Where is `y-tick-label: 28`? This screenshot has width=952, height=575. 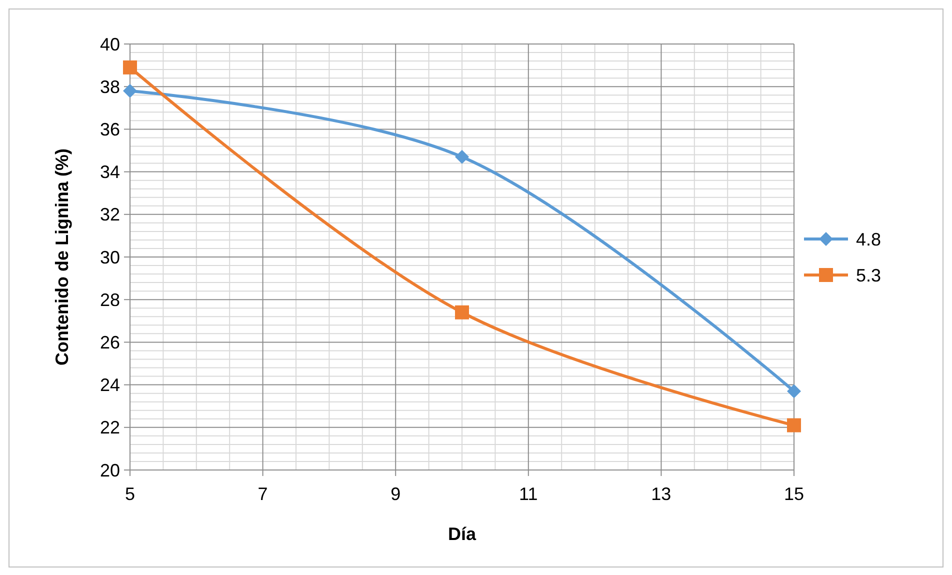
y-tick-label: 28 is located at coordinates (110, 300).